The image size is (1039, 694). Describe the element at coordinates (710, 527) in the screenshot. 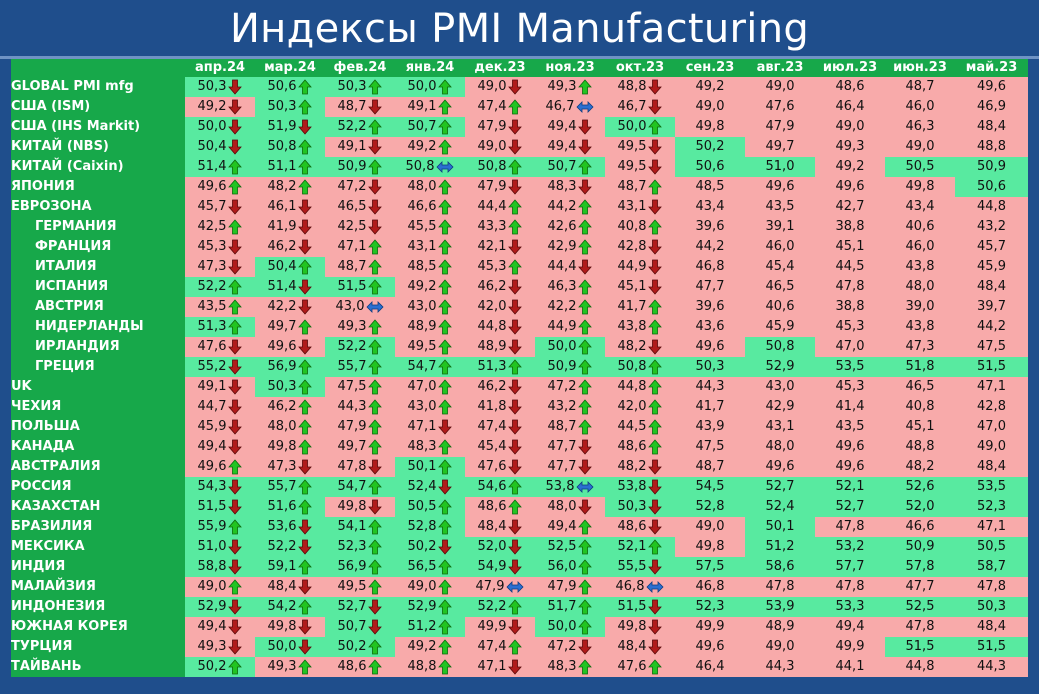

I see `pmi-cell: 49,0` at that location.